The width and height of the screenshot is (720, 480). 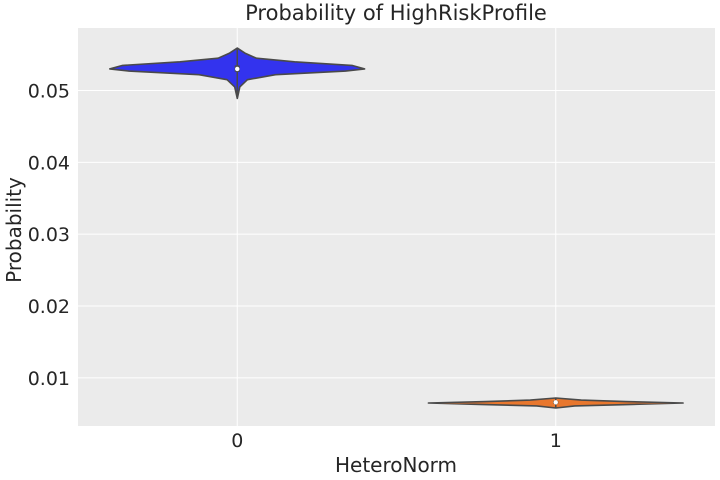 What do you see at coordinates (49, 307) in the screenshot?
I see `y-tick-label: 0.02` at bounding box center [49, 307].